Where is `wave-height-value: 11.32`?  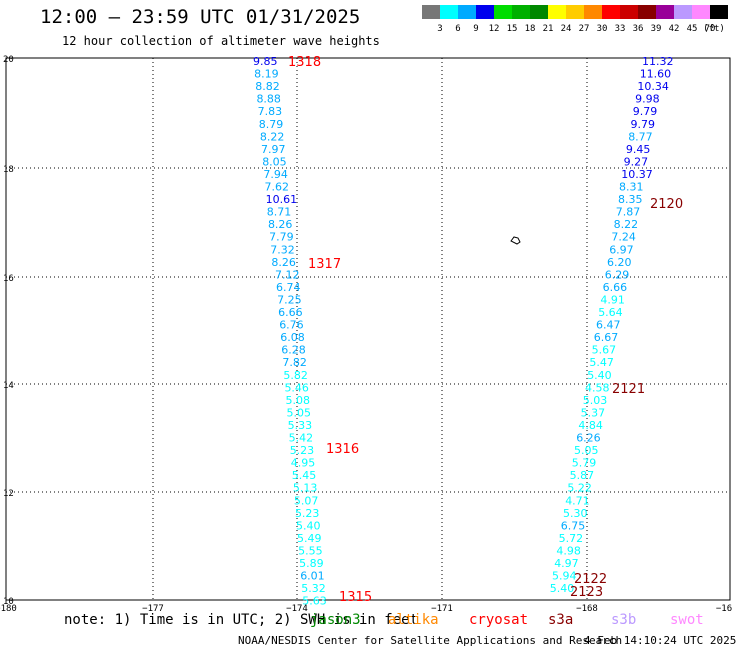
wave-height-value: 11.32 is located at coordinates (658, 61).